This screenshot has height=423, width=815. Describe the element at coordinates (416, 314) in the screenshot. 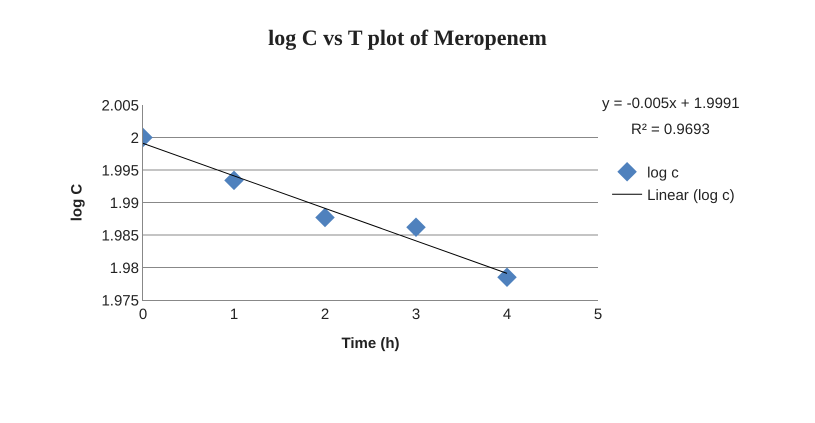

I see `x-tick-label: 3` at that location.